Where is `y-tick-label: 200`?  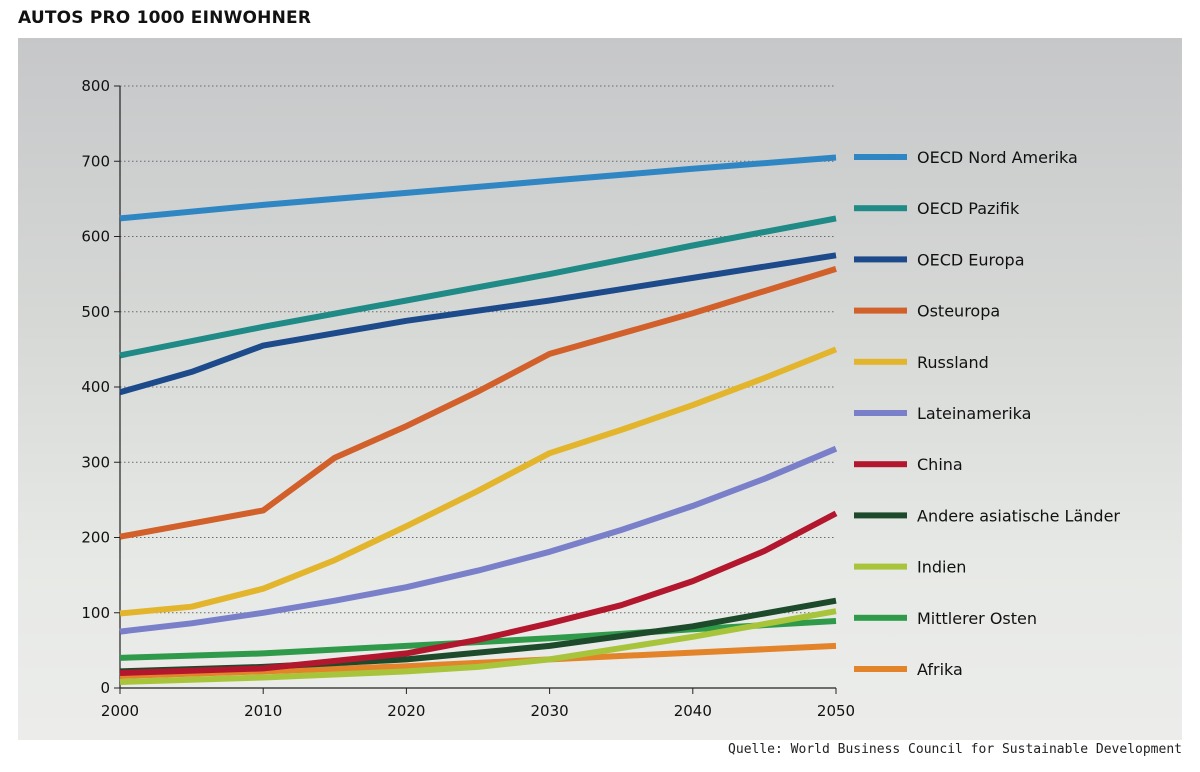 y-tick-label: 200 is located at coordinates (95, 538).